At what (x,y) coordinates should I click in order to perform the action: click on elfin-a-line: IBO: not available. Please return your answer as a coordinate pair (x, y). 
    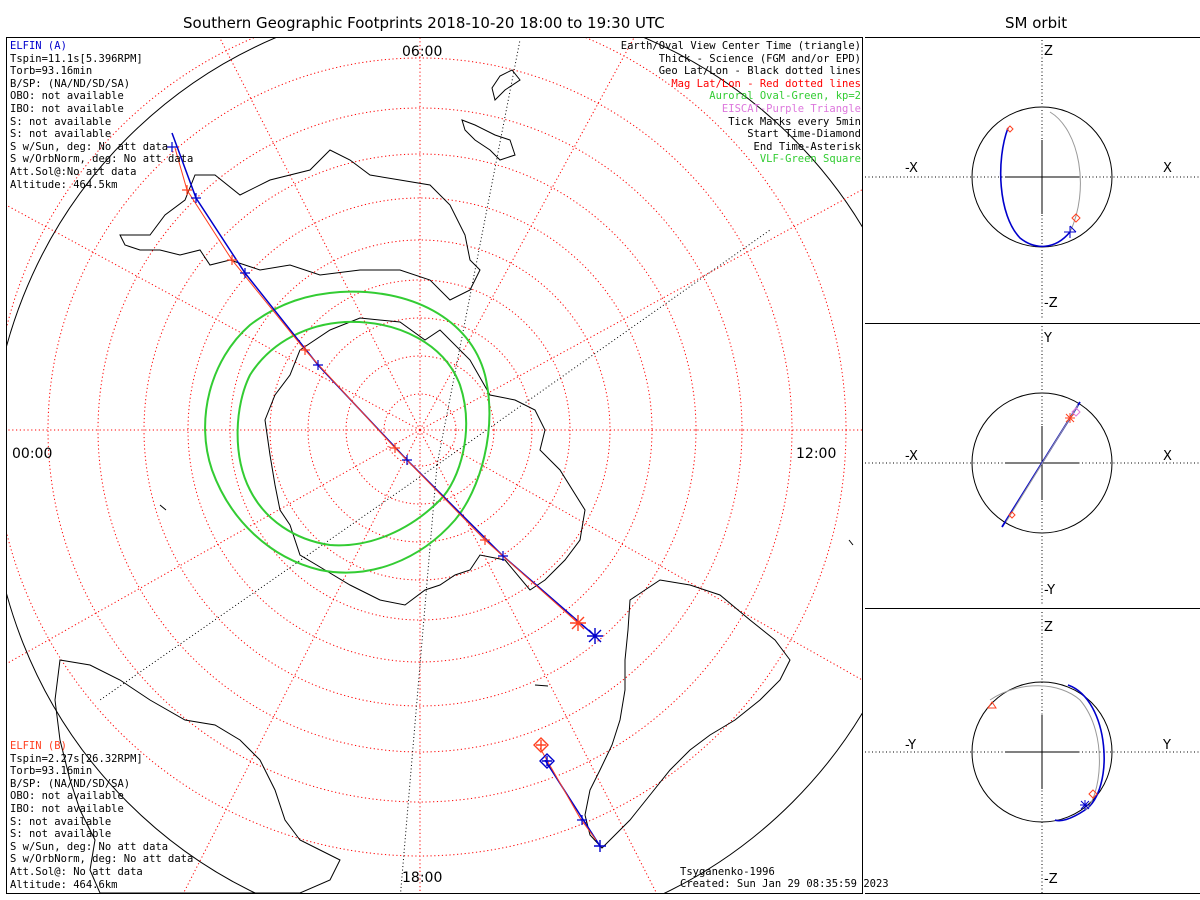
    Looking at the image, I should click on (67, 108).